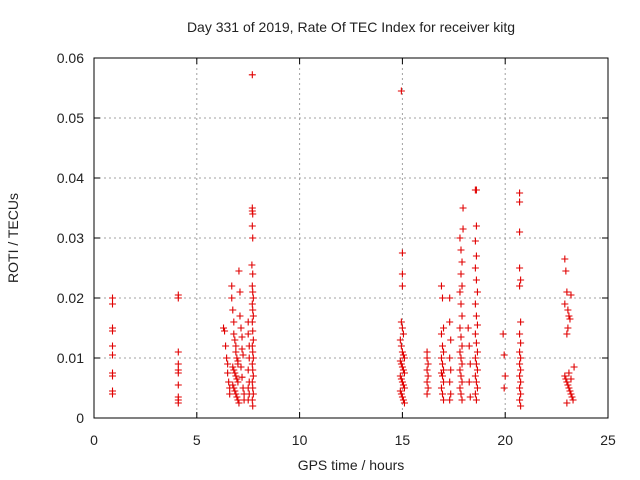 This screenshot has width=640, height=480. What do you see at coordinates (351, 465) in the screenshot?
I see `x-axis-label: GPS time / hours` at bounding box center [351, 465].